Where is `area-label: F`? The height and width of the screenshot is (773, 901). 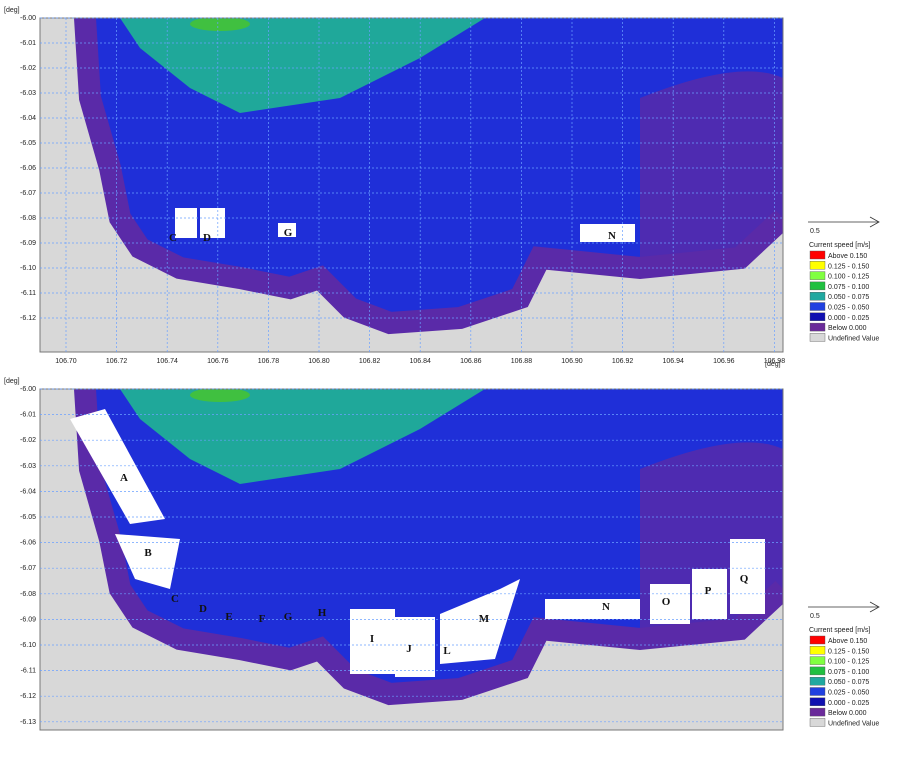
area-label: F is located at coordinates (262, 619).